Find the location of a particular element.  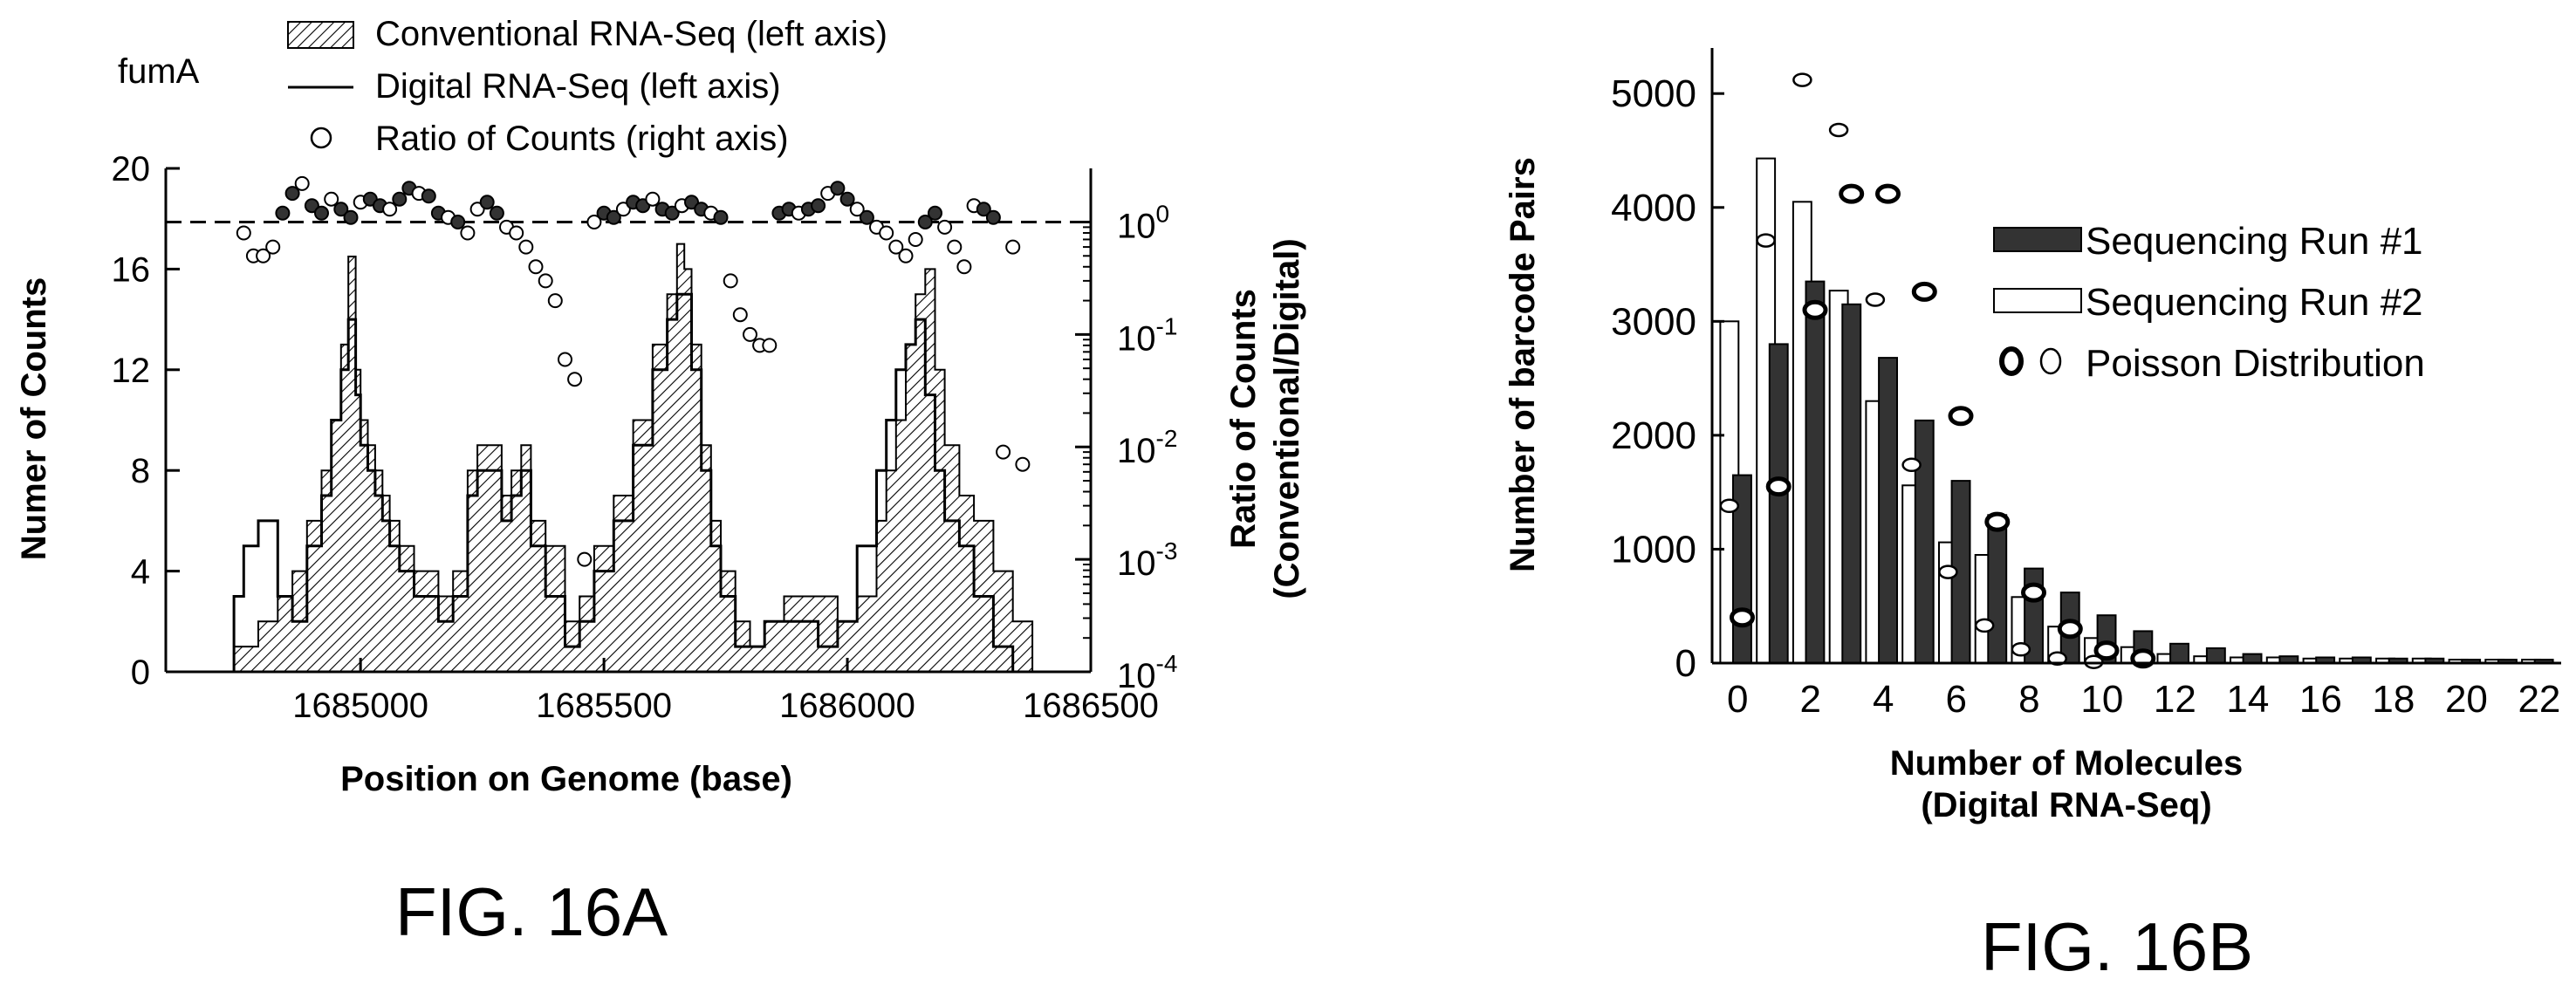

y-tick-label-16b: 3000 is located at coordinates (1654, 321).